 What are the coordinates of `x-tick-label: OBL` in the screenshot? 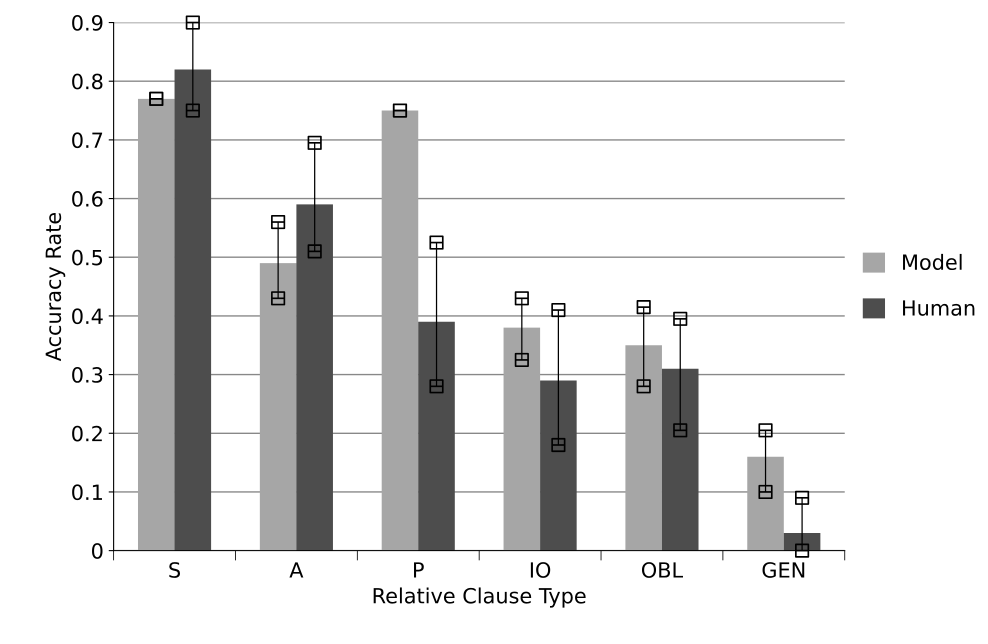 It's located at (662, 570).